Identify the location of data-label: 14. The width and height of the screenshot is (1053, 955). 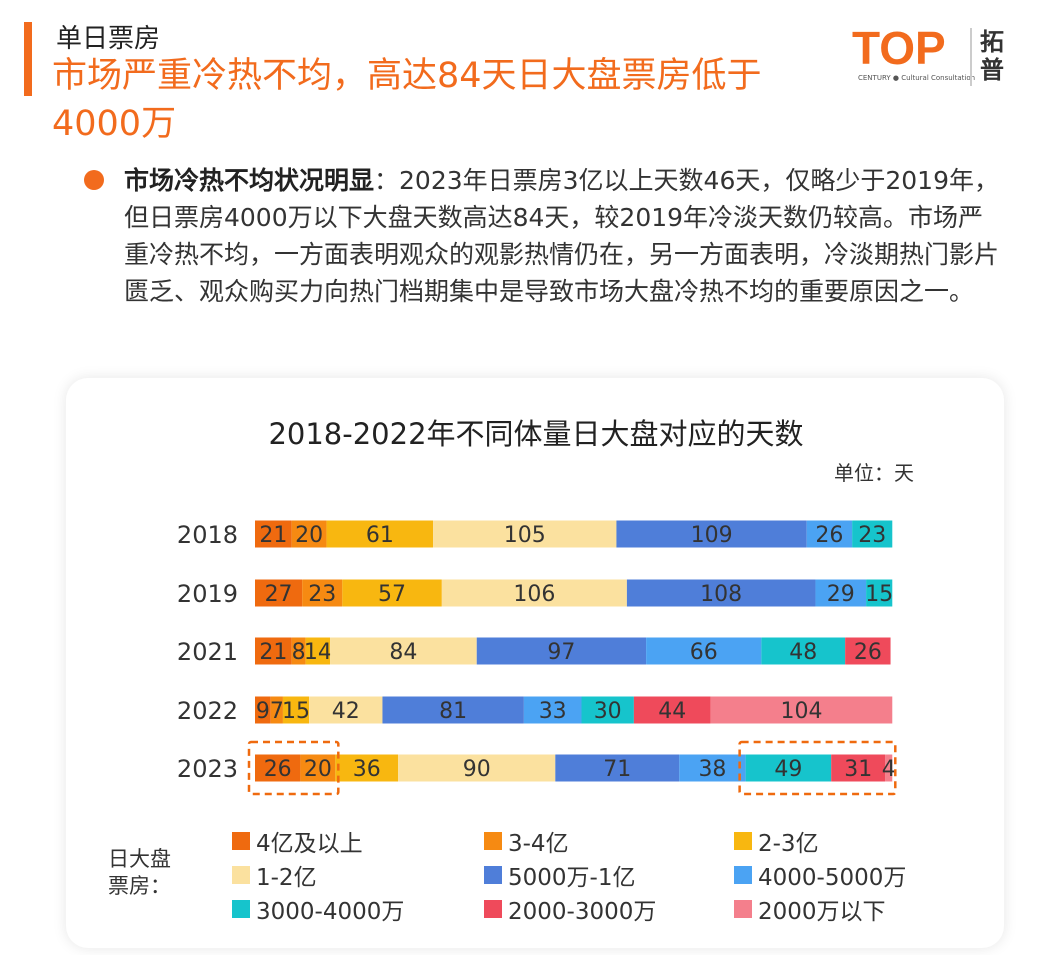
(318, 652).